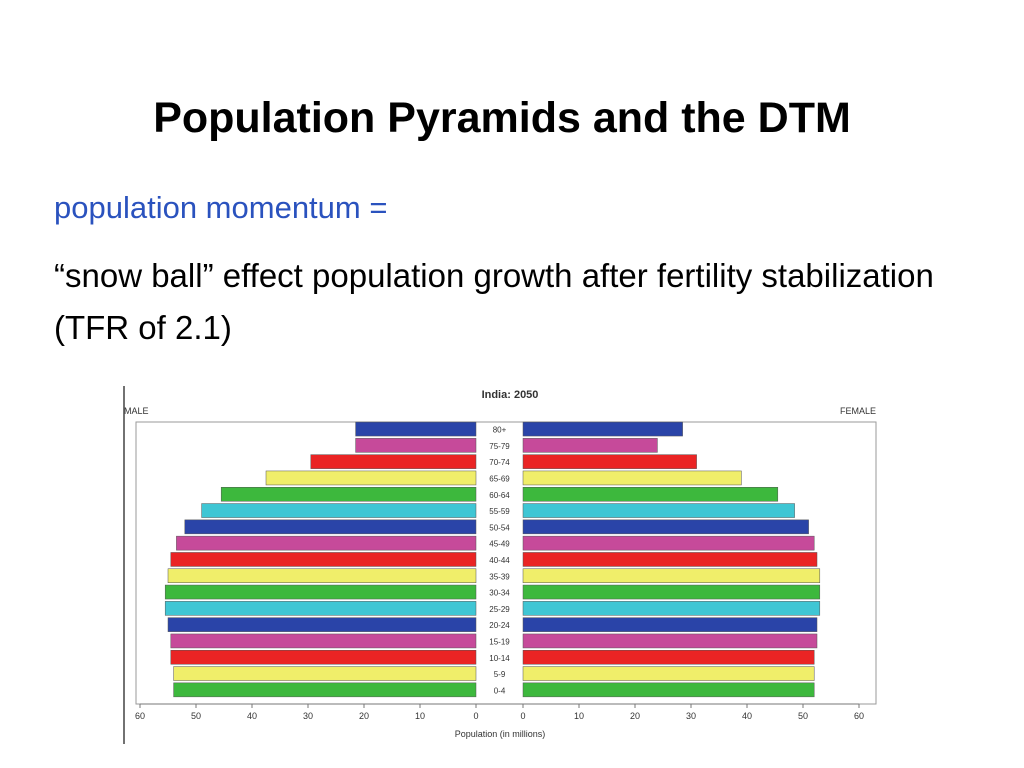 The image size is (1024, 768). What do you see at coordinates (499, 609) in the screenshot?
I see `age-label-25-29: 25-29` at bounding box center [499, 609].